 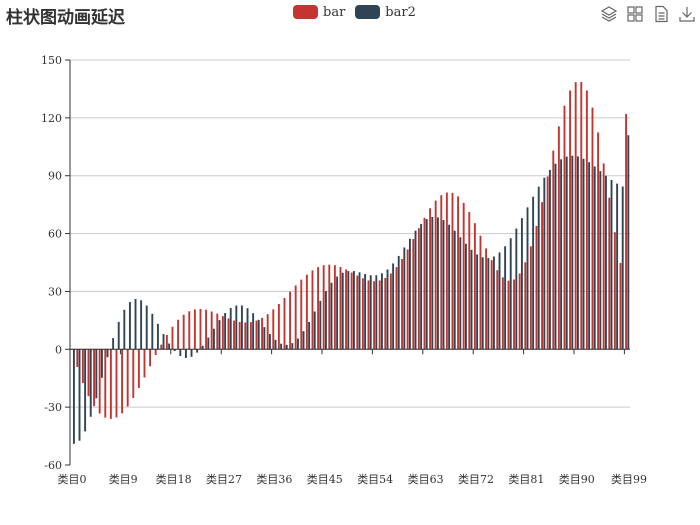 What do you see at coordinates (55, 291) in the screenshot?
I see `y-tick-label: 30` at bounding box center [55, 291].